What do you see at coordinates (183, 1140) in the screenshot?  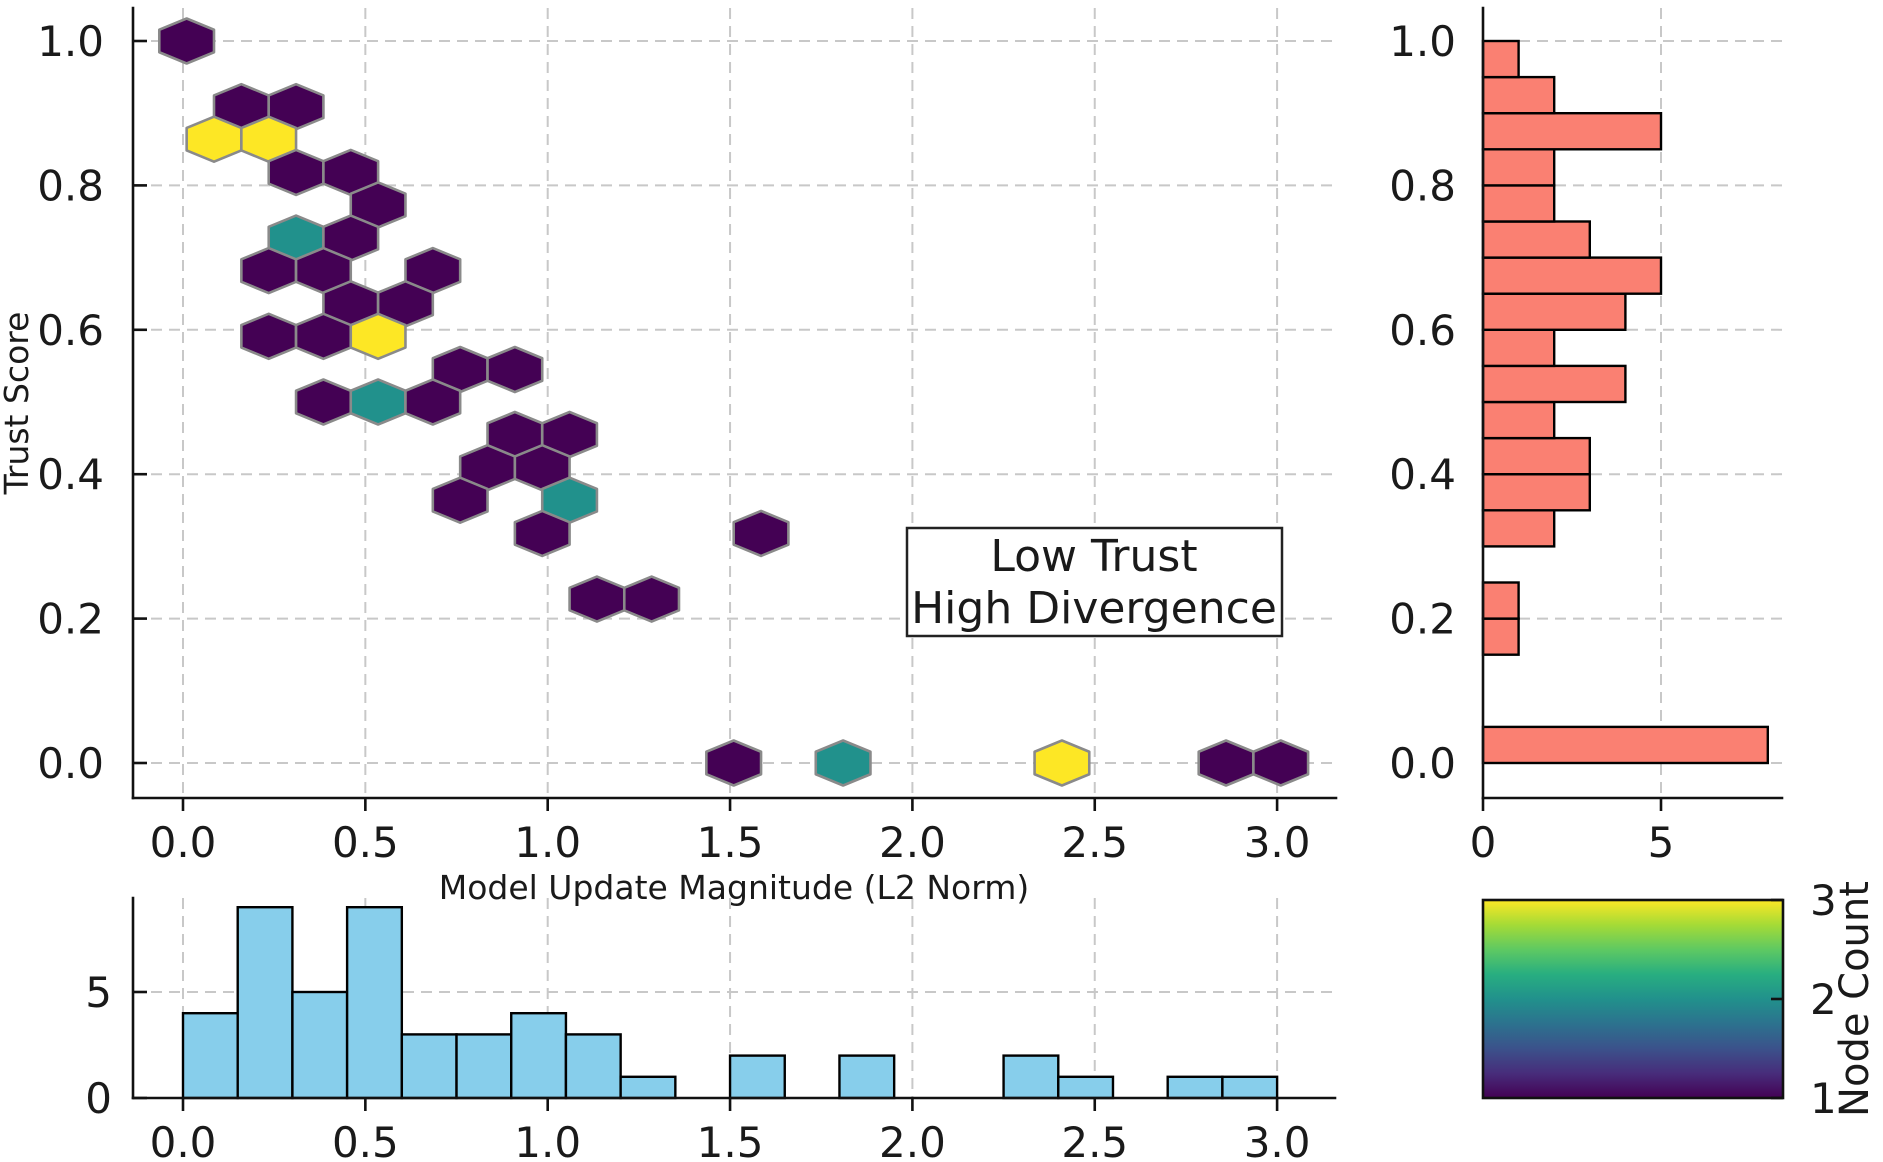 I see `bottom-hist-x-tick-label: 0.0` at bounding box center [183, 1140].